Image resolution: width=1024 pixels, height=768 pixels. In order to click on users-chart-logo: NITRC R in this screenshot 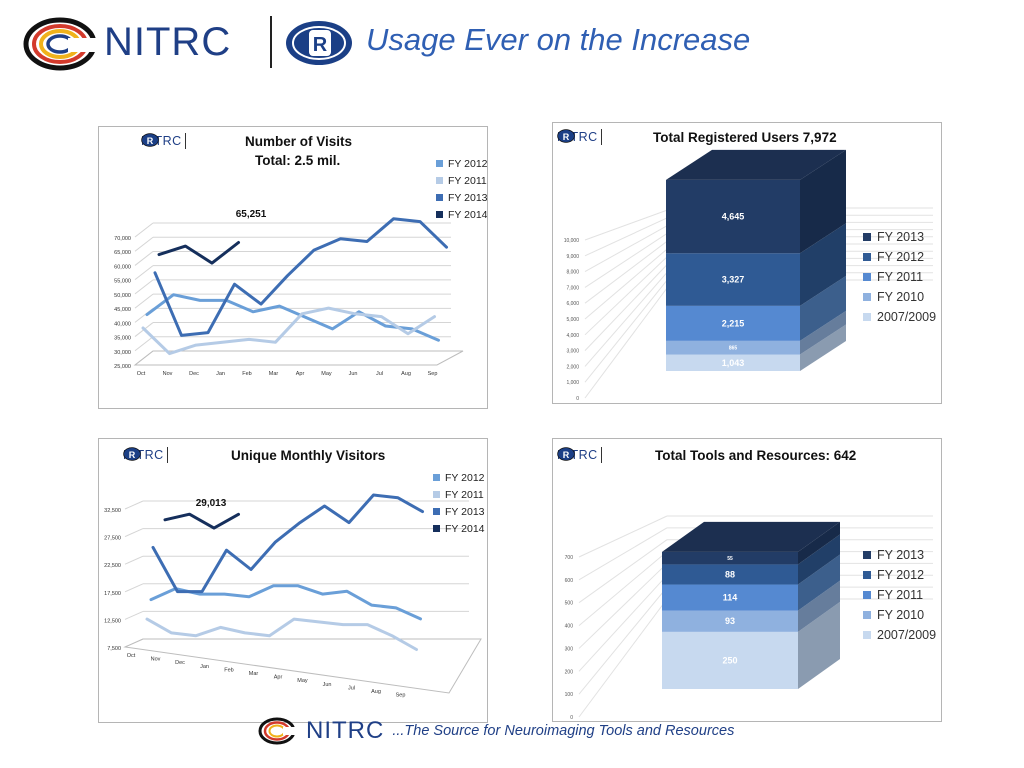, I will do `click(579, 137)`.